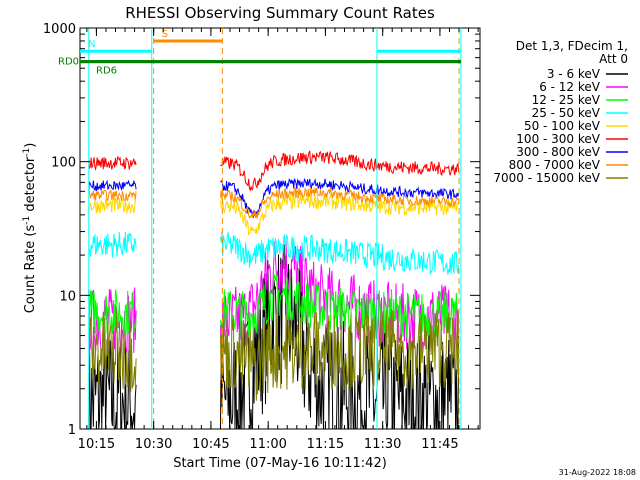 Image resolution: width=640 pixels, height=480 pixels. Describe the element at coordinates (562, 126) in the screenshot. I see `legend-label-4: 50 - 100 keV` at that location.